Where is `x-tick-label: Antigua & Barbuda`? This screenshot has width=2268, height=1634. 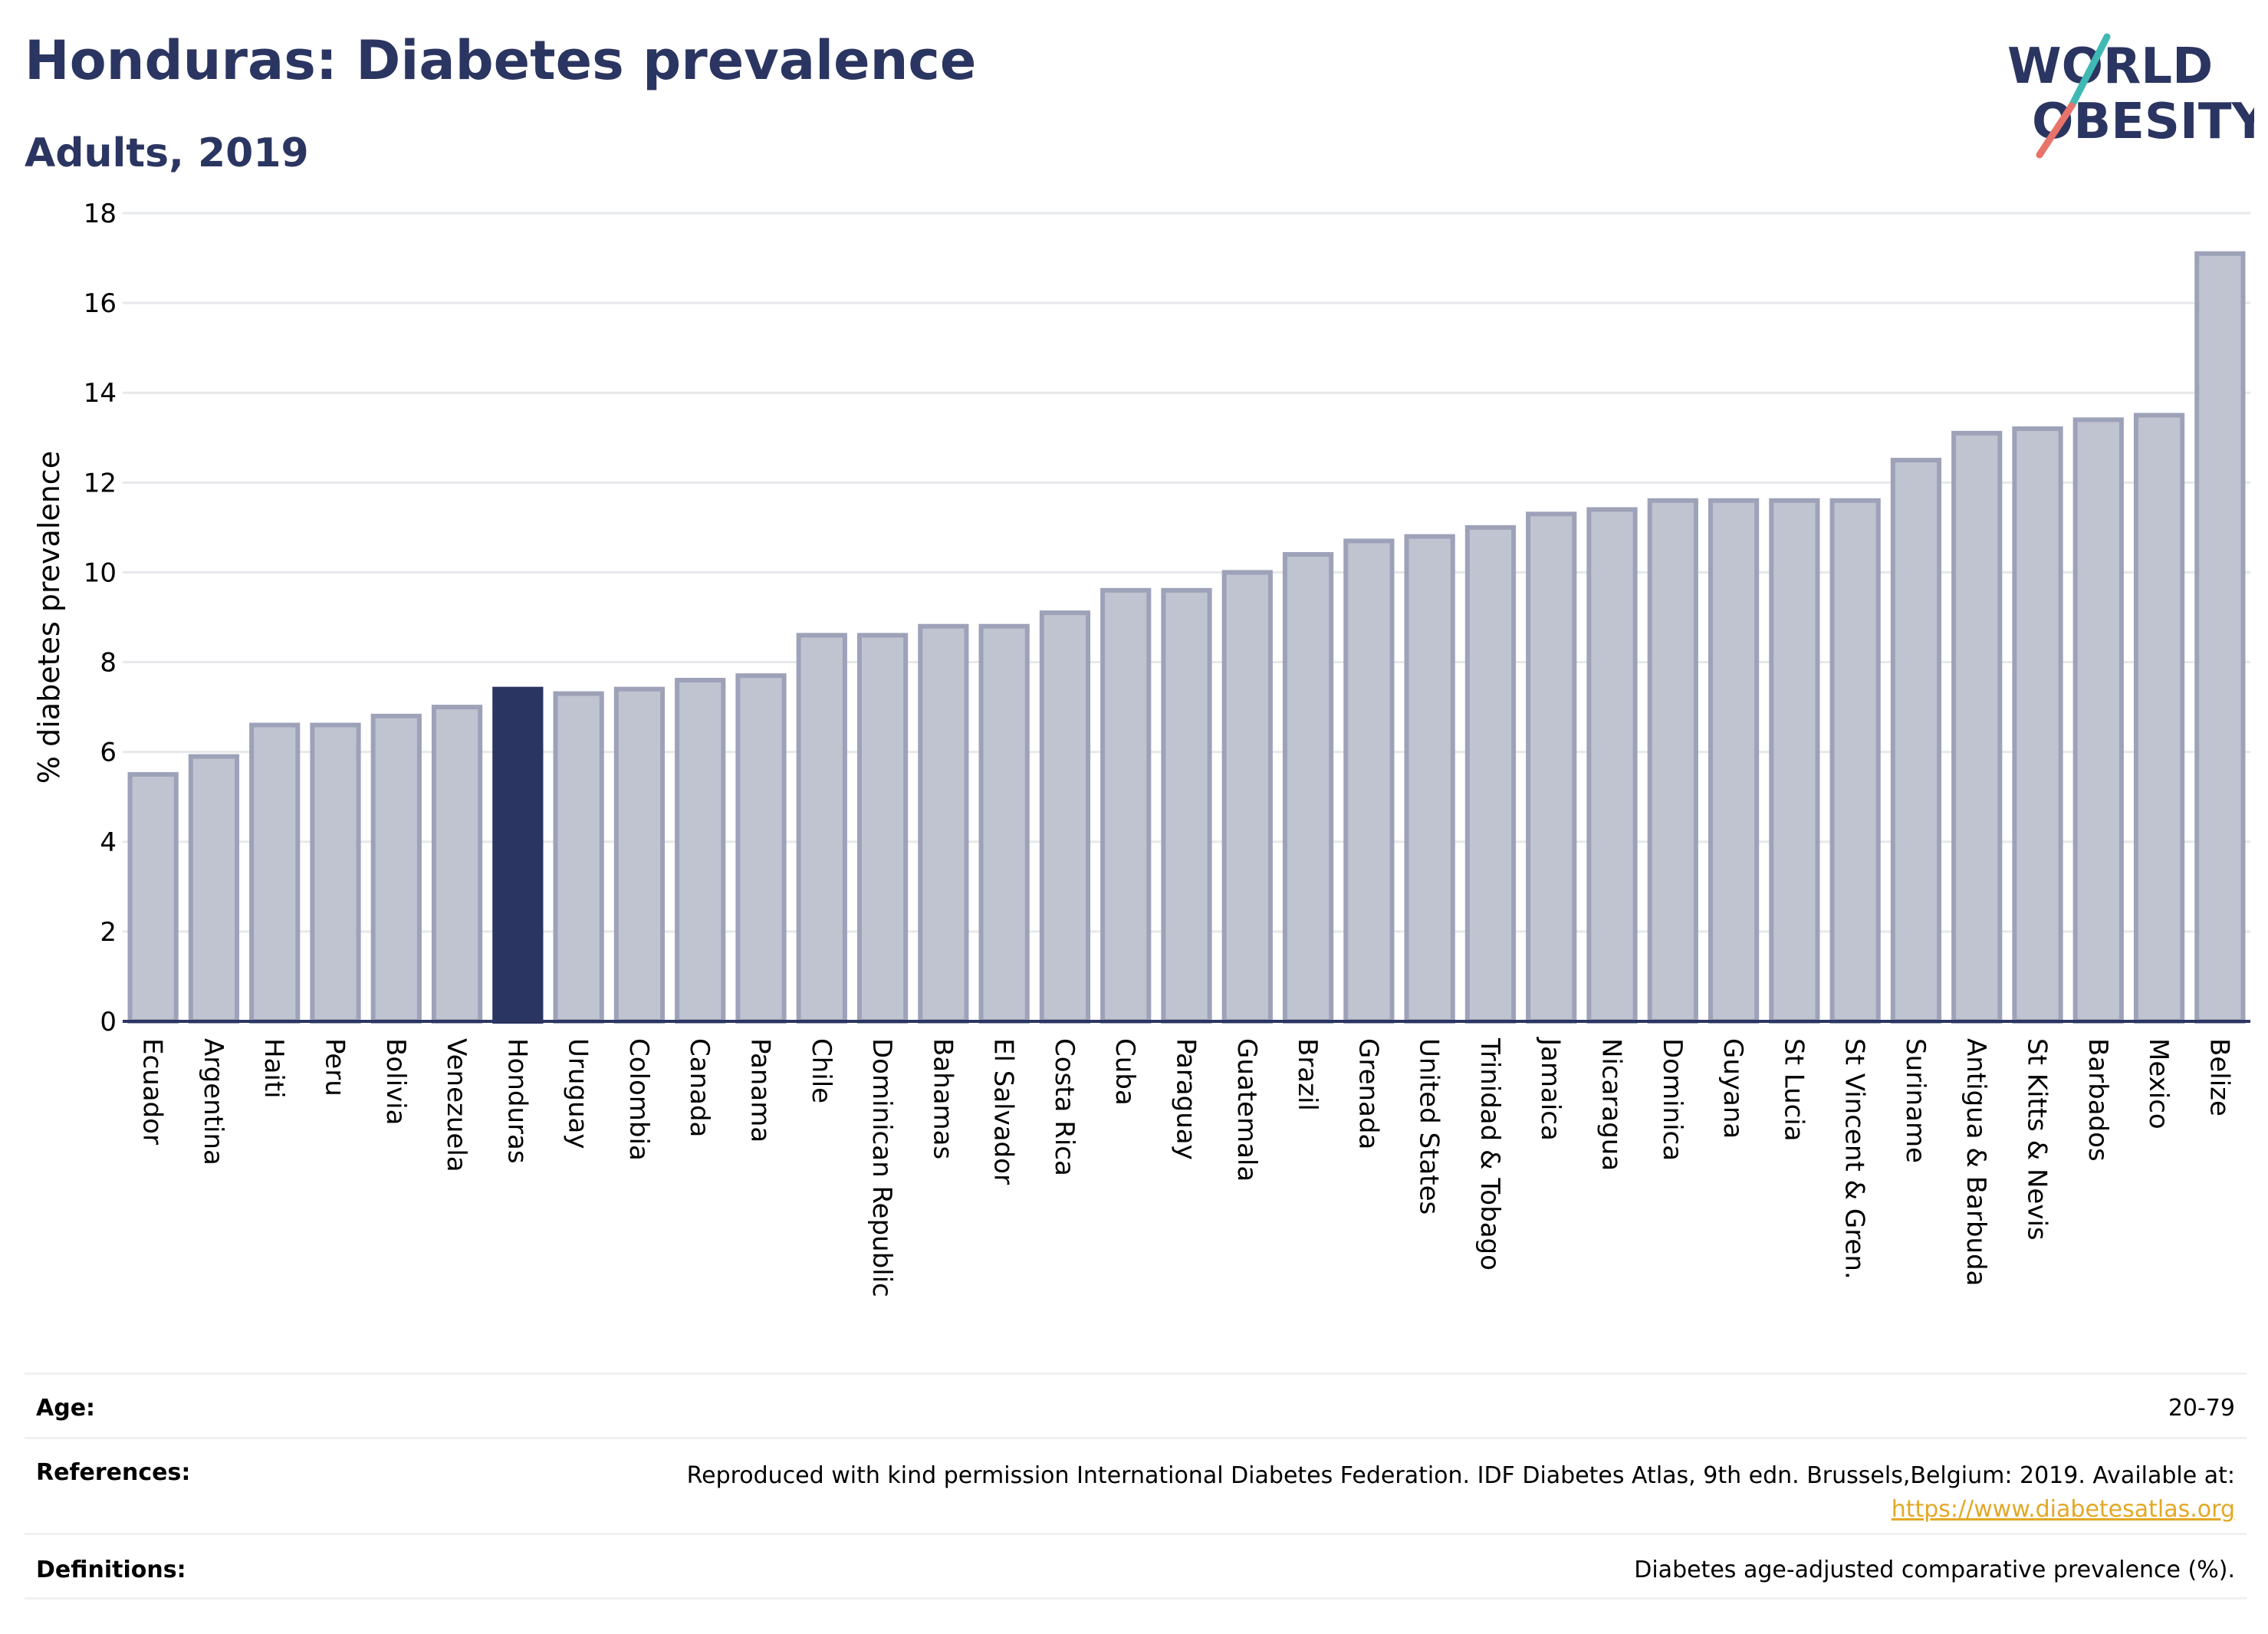 x-tick-label: Antigua & Barbuda is located at coordinates (1976, 1162).